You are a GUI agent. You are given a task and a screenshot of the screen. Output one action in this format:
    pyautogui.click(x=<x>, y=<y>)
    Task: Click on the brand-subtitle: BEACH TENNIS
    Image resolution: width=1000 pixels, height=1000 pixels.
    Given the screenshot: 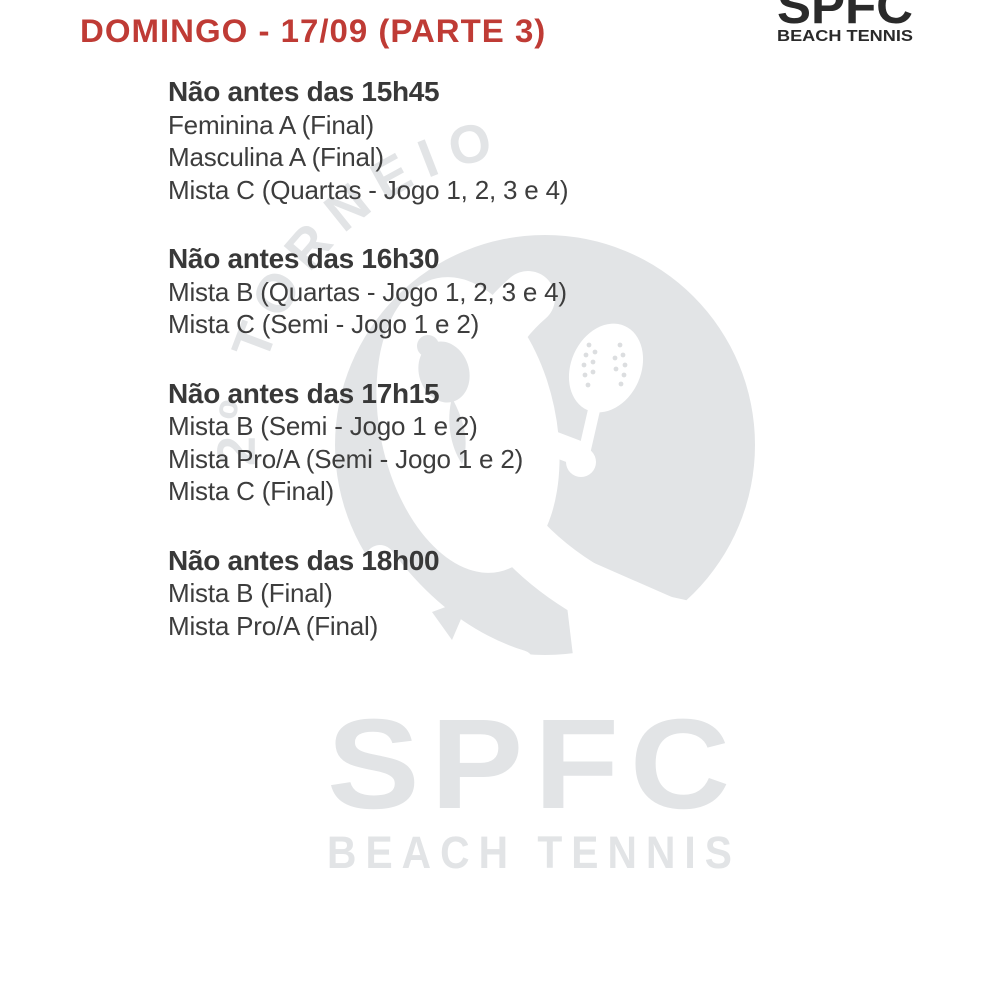 What is the action you would take?
    pyautogui.click(x=534, y=852)
    